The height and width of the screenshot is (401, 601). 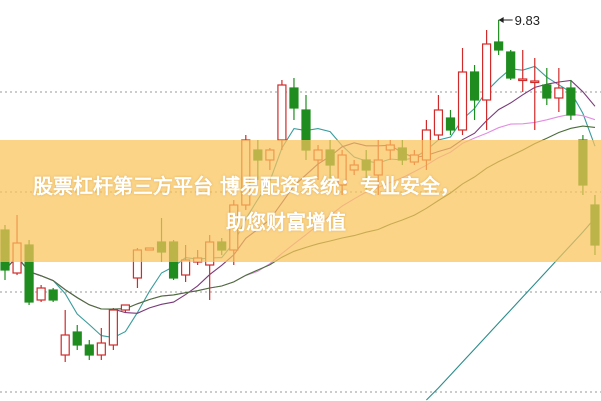 I want to click on max-price-arrow, so click(x=501, y=20).